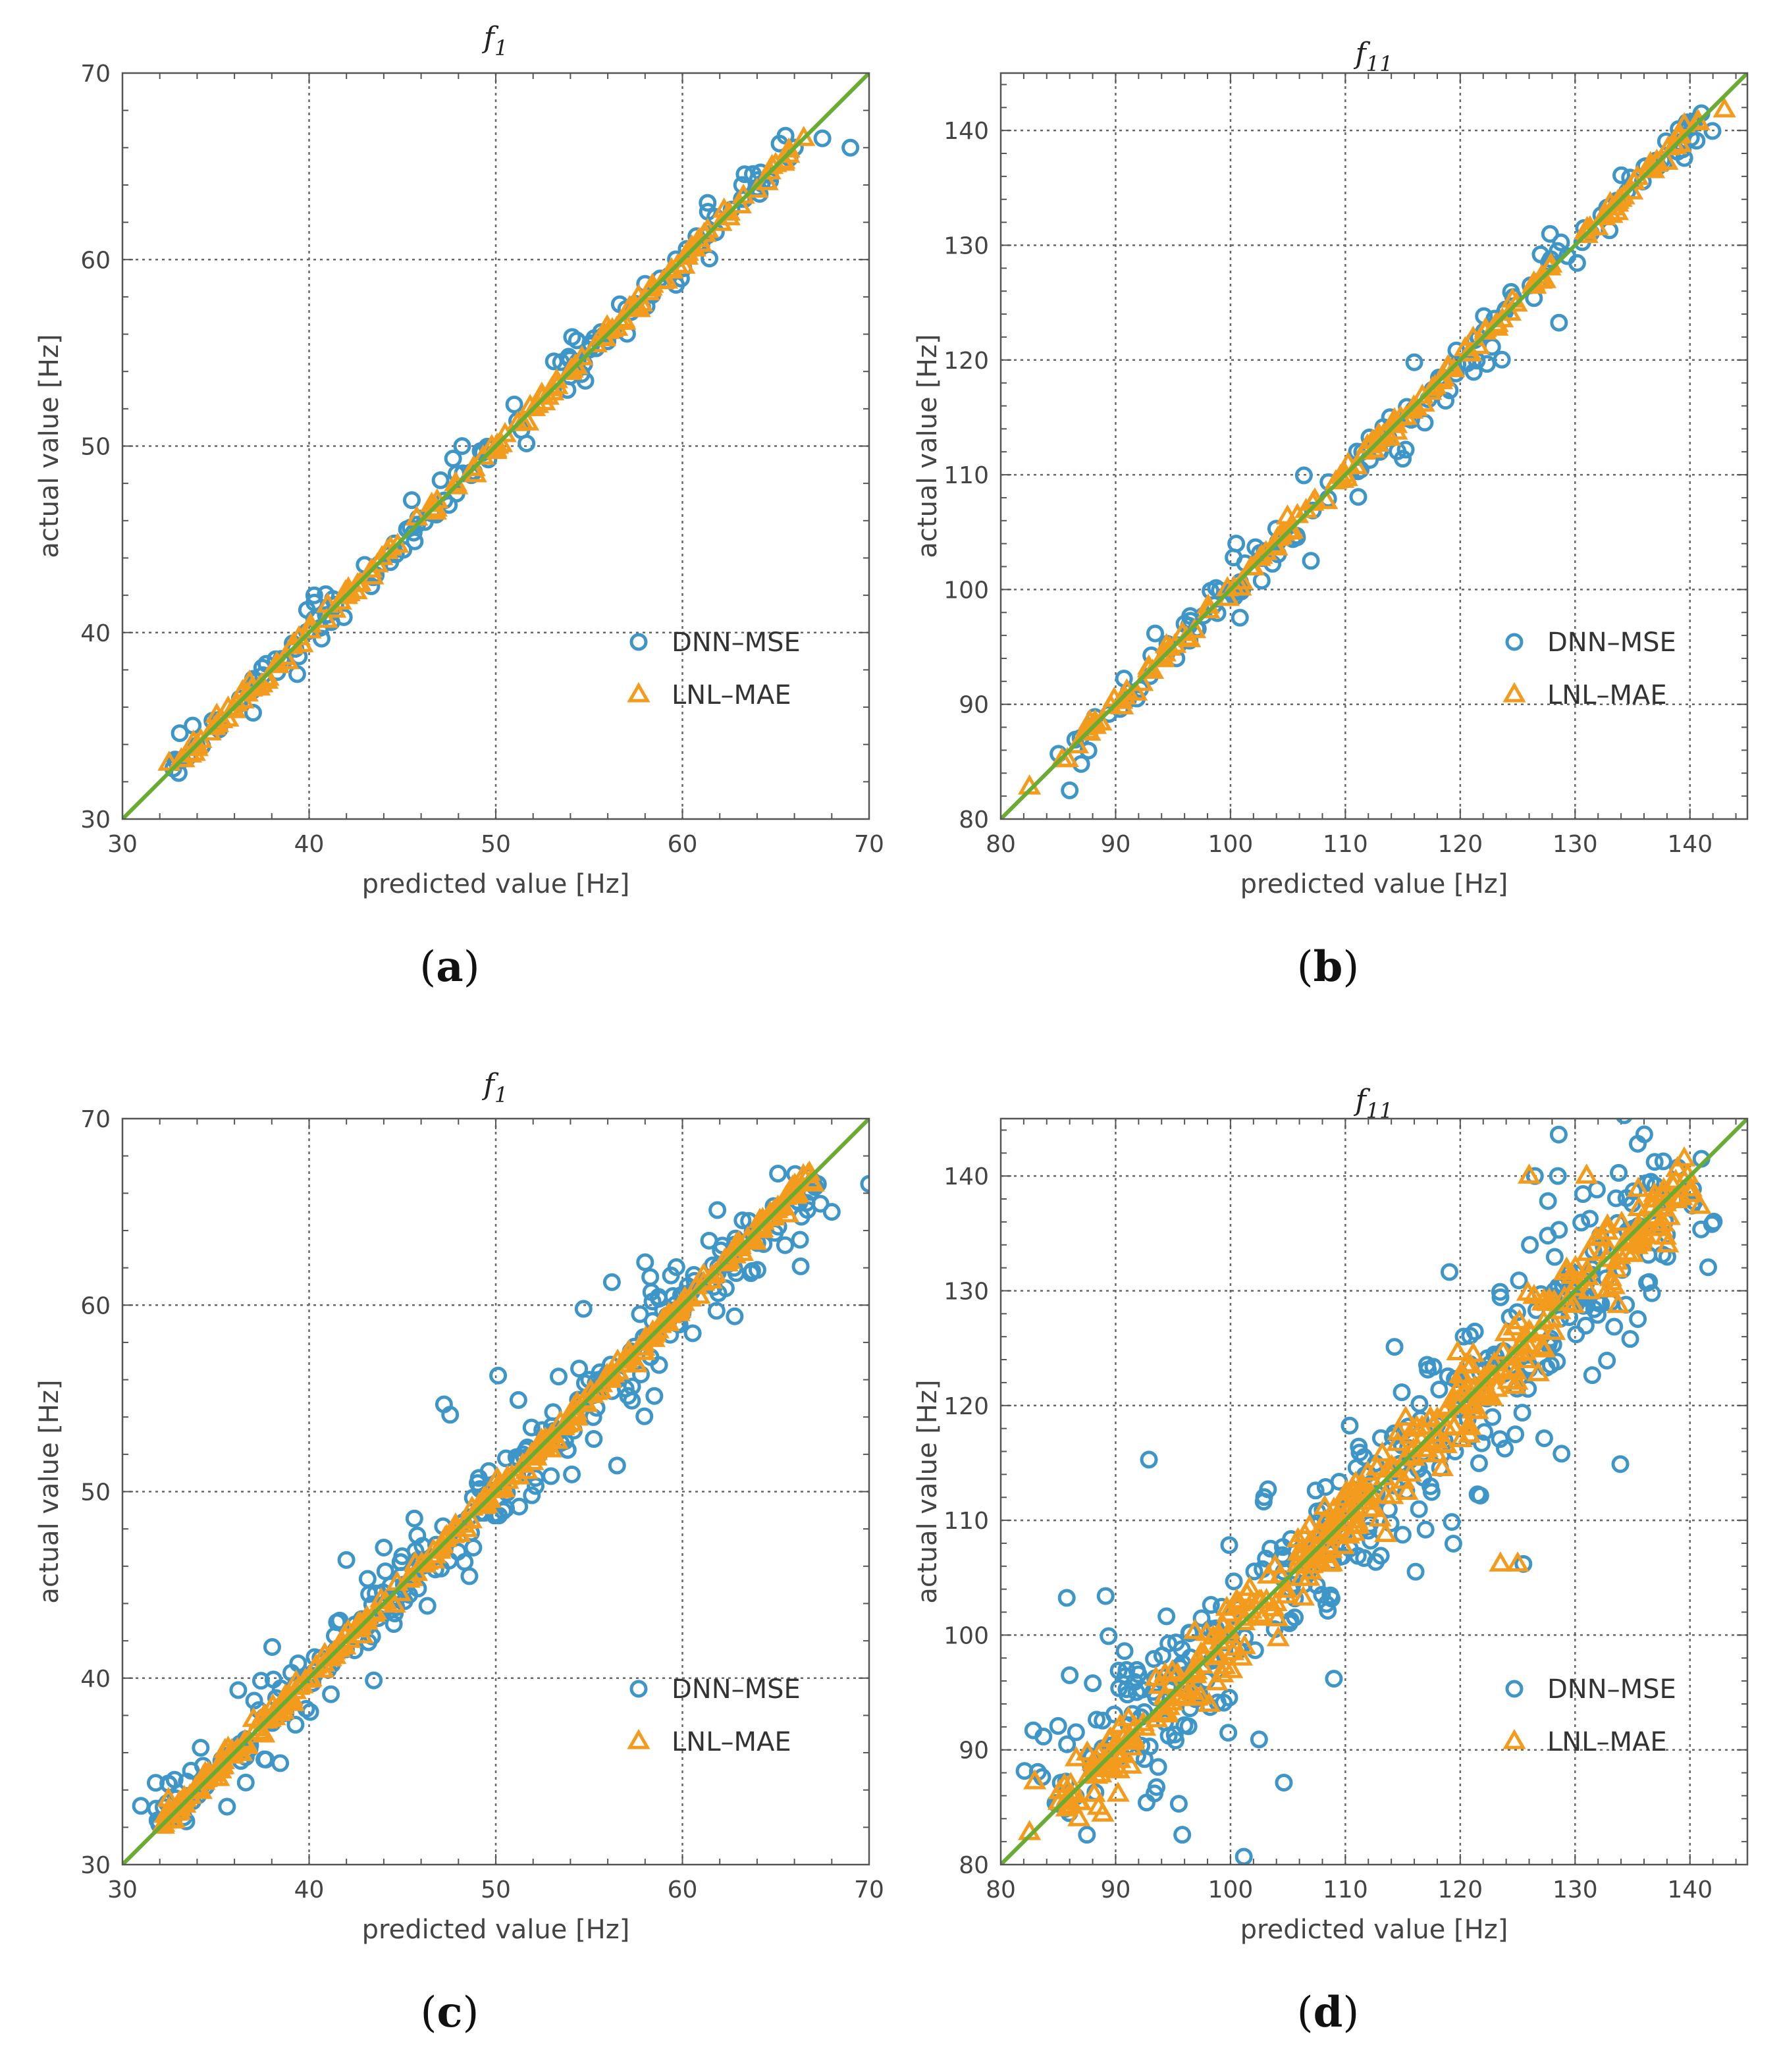 The height and width of the screenshot is (2072, 1779). What do you see at coordinates (731, 1742) in the screenshot?
I see `legend-label-lnl-mae: LNL–MAE` at bounding box center [731, 1742].